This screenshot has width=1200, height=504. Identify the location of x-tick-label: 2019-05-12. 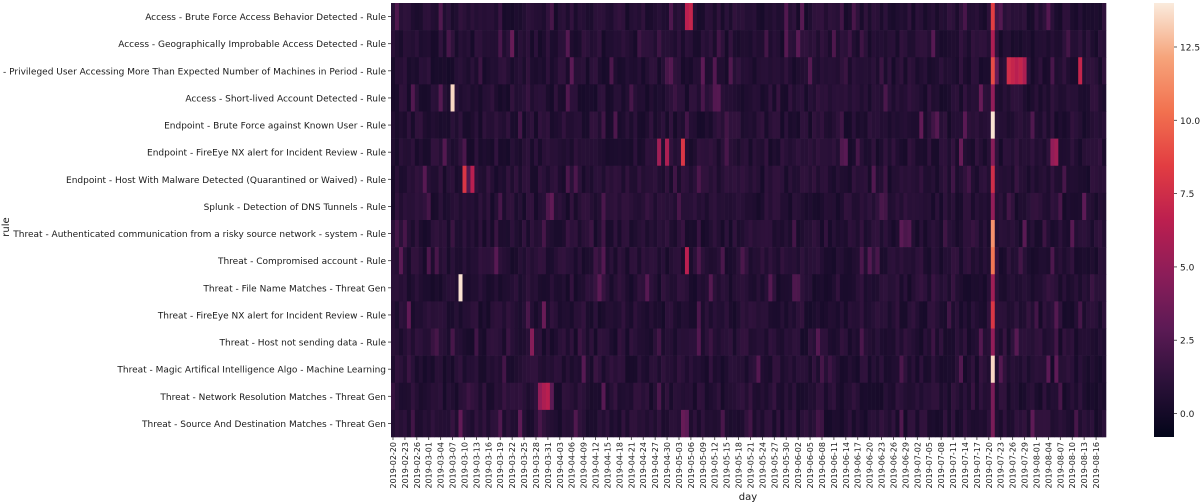
(715, 465).